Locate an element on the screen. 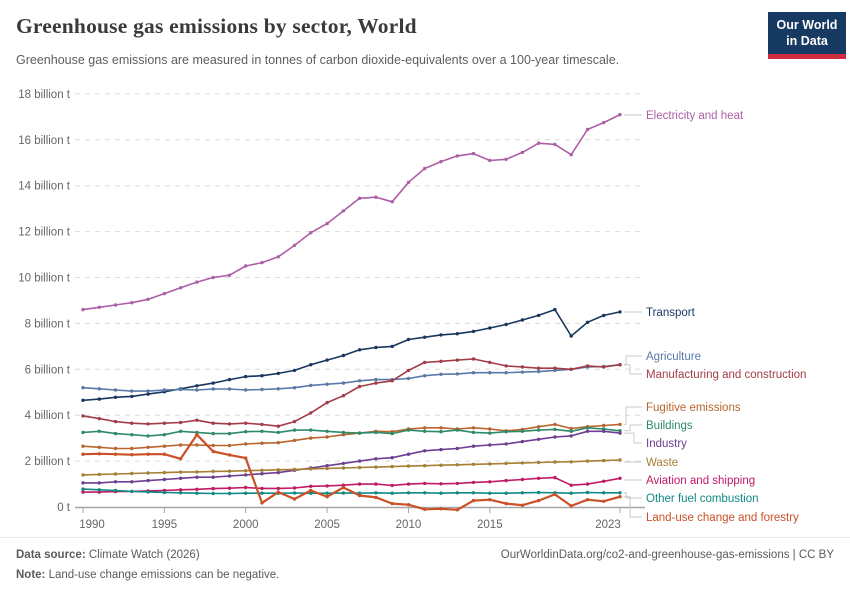  series-line-other-fuel-combustion is located at coordinates (351, 491).